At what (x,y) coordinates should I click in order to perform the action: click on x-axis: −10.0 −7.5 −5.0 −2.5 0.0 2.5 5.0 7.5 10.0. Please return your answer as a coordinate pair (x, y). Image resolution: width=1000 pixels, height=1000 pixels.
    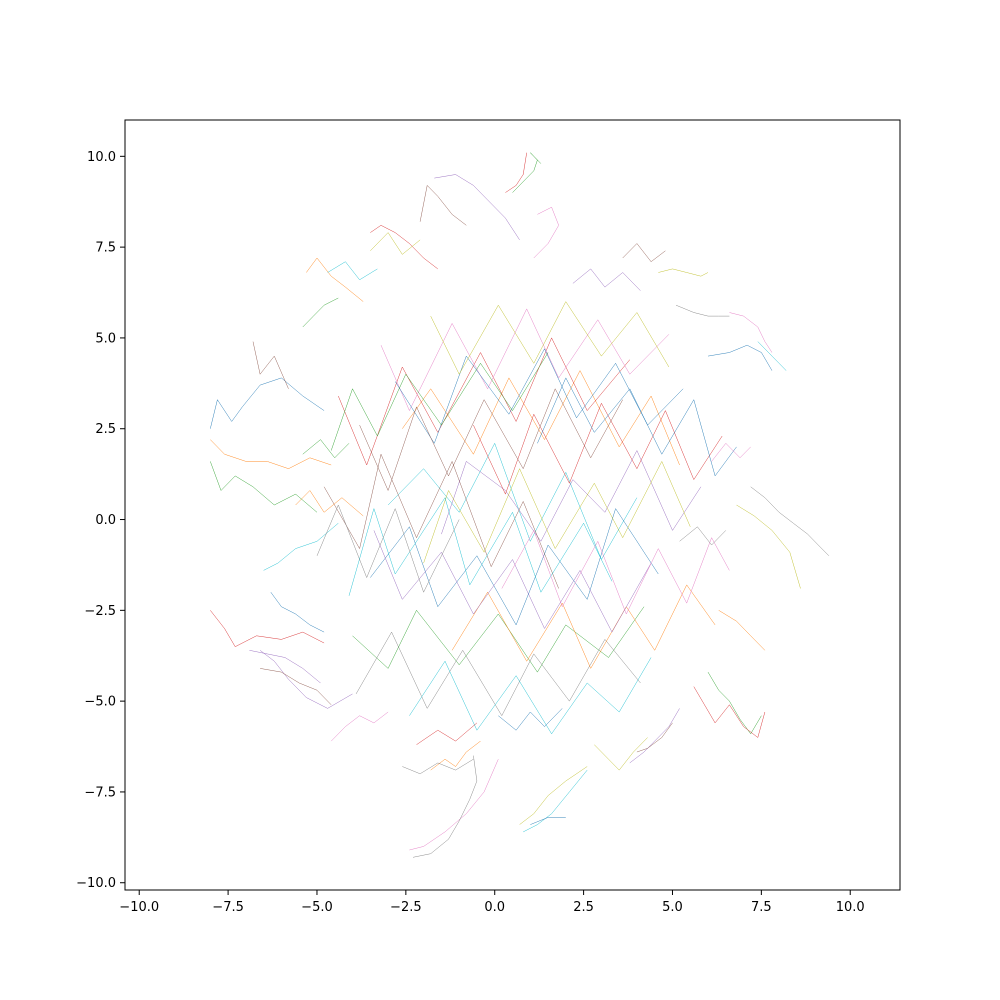
    Looking at the image, I should click on (492, 902).